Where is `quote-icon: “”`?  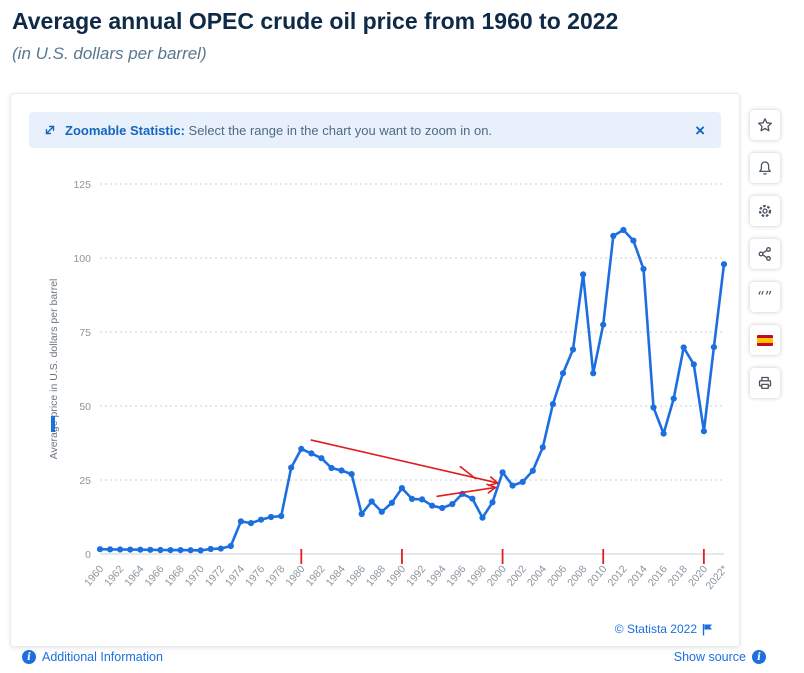 quote-icon: “” is located at coordinates (765, 297).